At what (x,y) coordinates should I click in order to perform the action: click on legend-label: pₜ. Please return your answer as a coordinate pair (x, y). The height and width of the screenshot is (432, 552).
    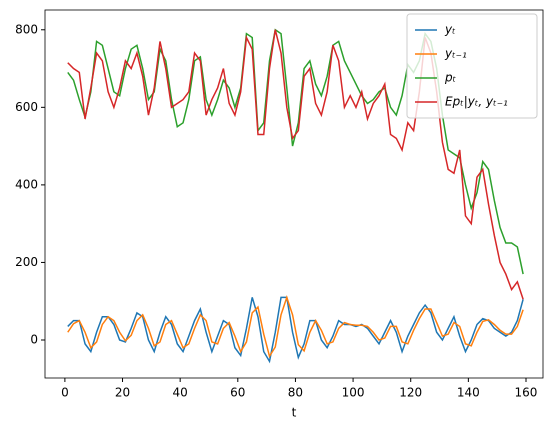
    Looking at the image, I should click on (450, 78).